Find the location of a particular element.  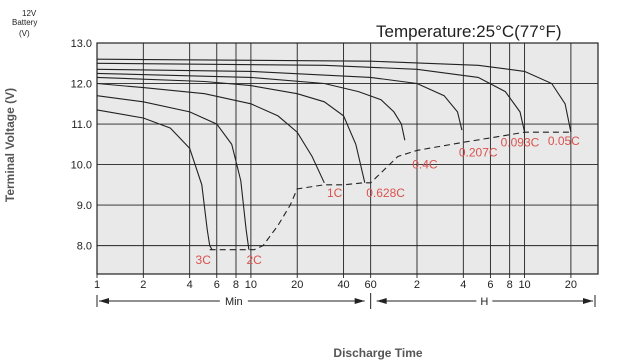

y-tick-label: 10.0 is located at coordinates (81, 166).